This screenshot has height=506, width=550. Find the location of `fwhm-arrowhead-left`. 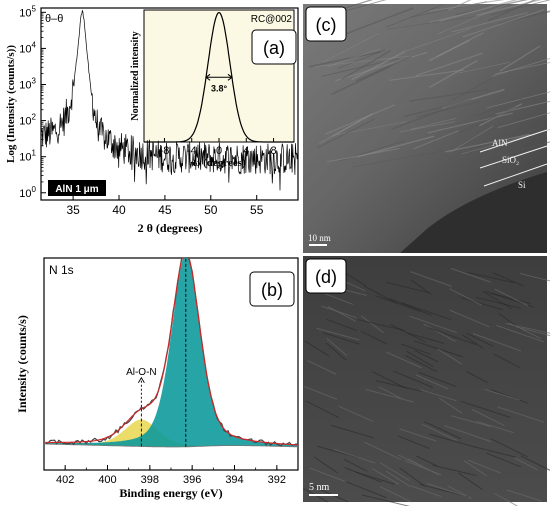

fwhm-arrowhead-left is located at coordinates (208, 77).